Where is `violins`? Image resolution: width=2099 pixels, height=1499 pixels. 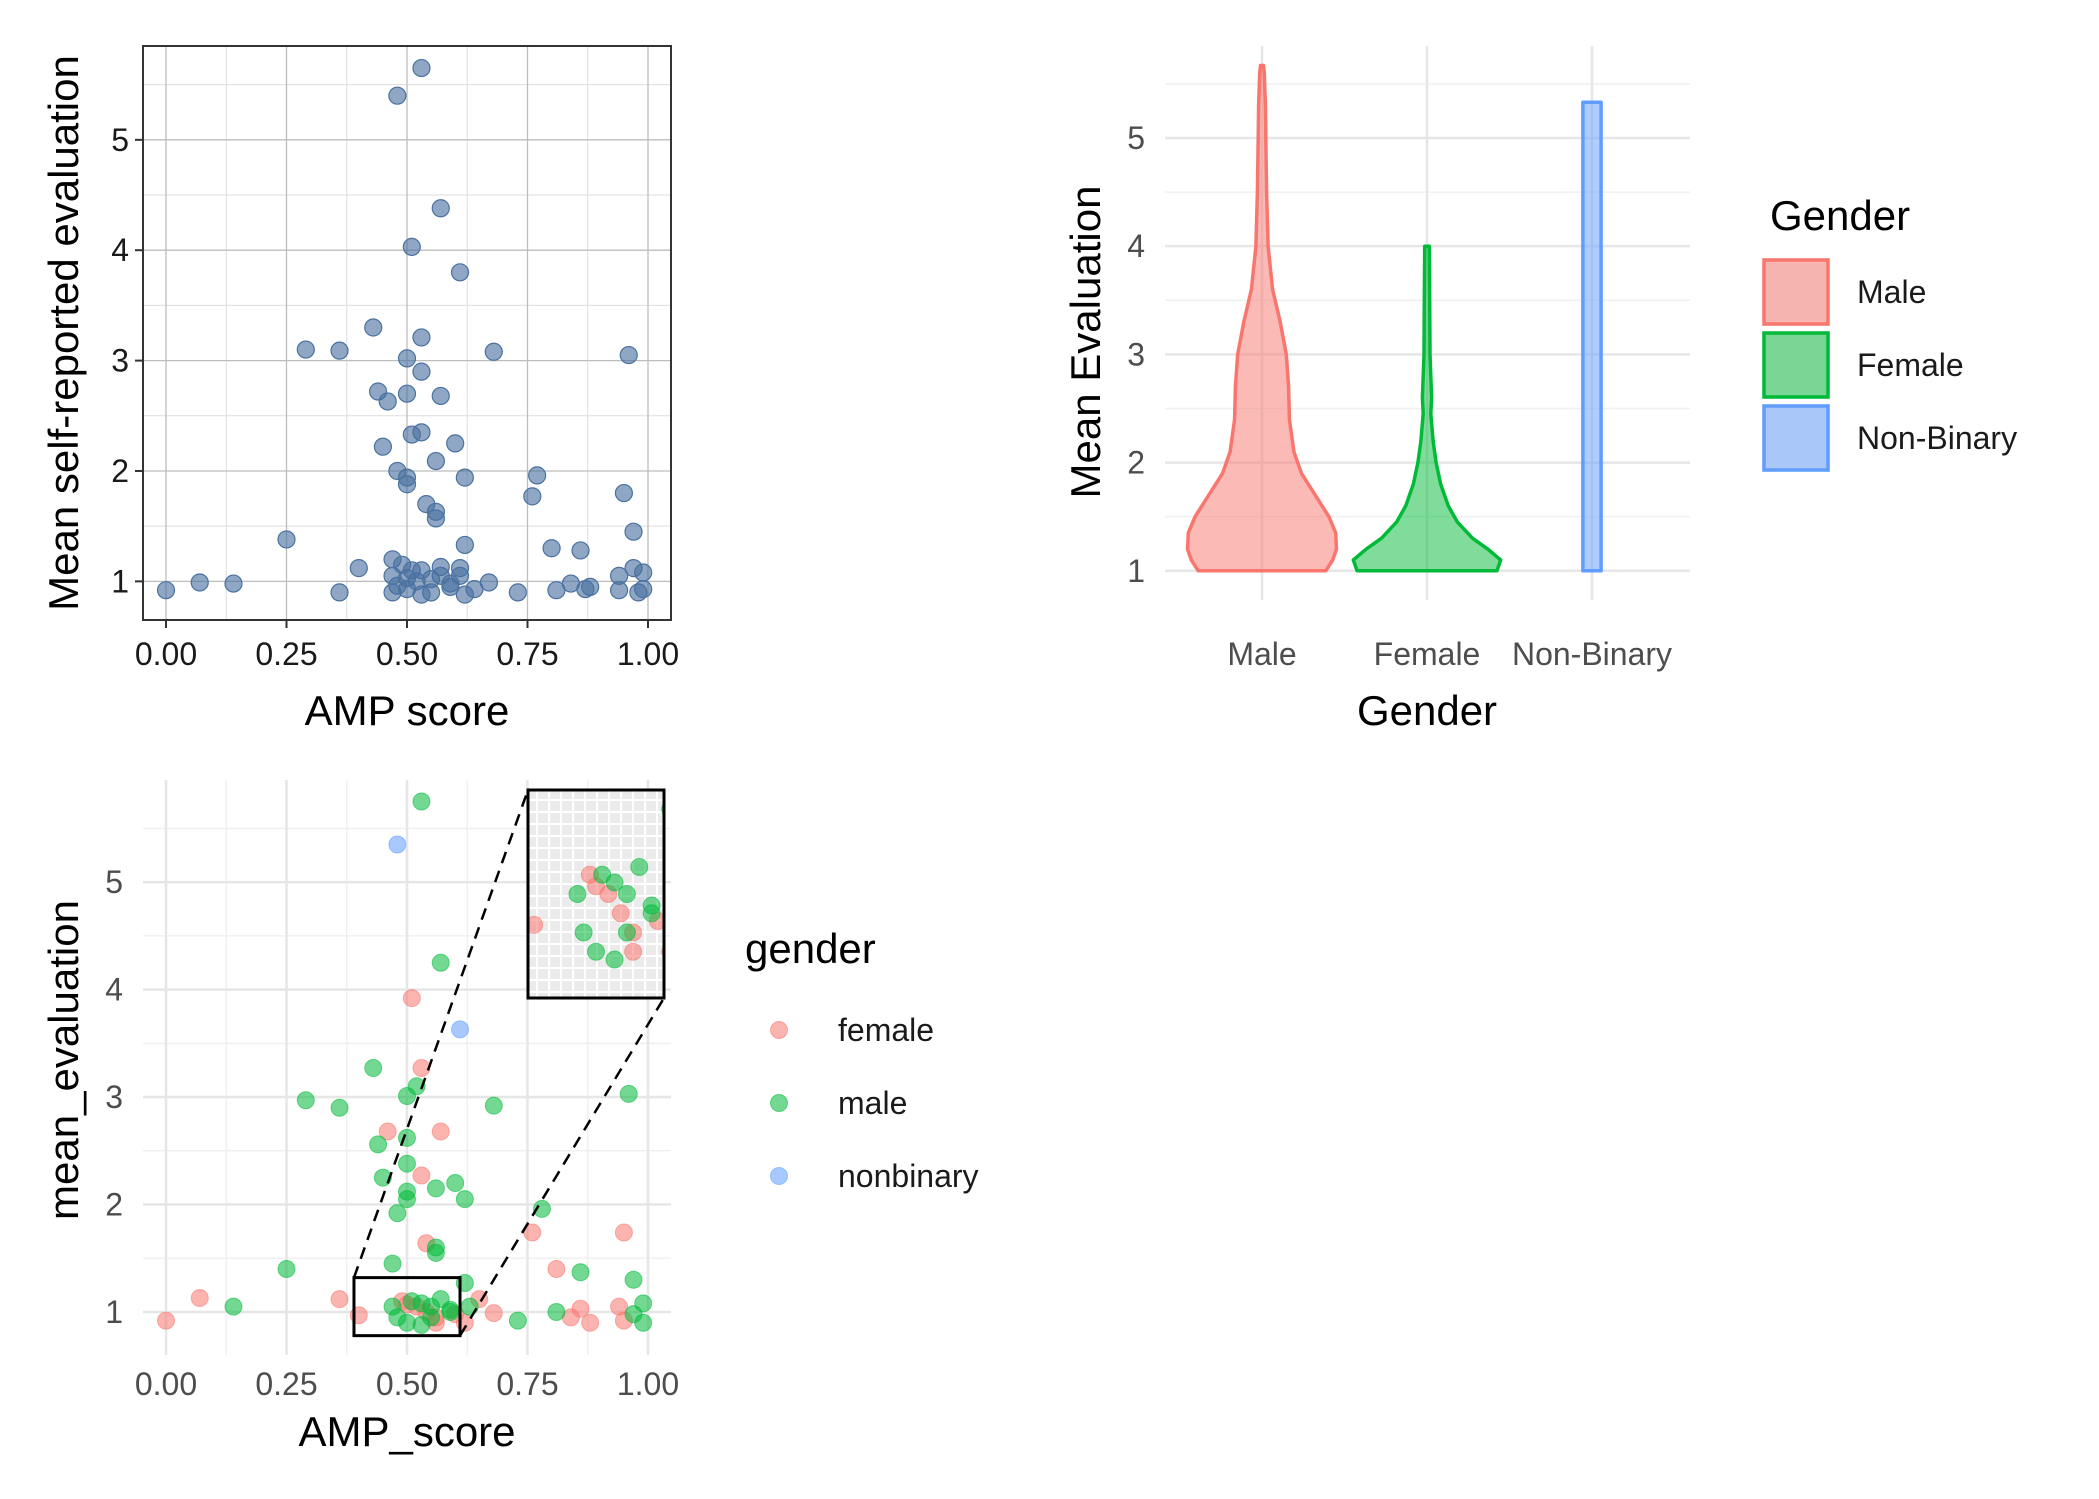
violins is located at coordinates (1394, 318).